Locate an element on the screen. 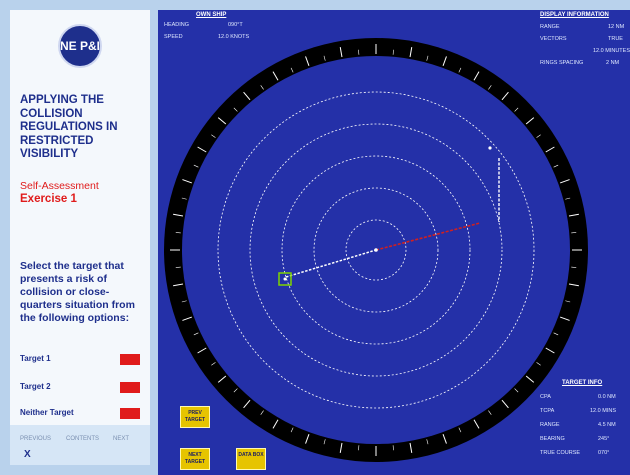 Image resolution: width=630 pixels, height=475 pixels. company-logo: NE P&I is located at coordinates (80, 46).